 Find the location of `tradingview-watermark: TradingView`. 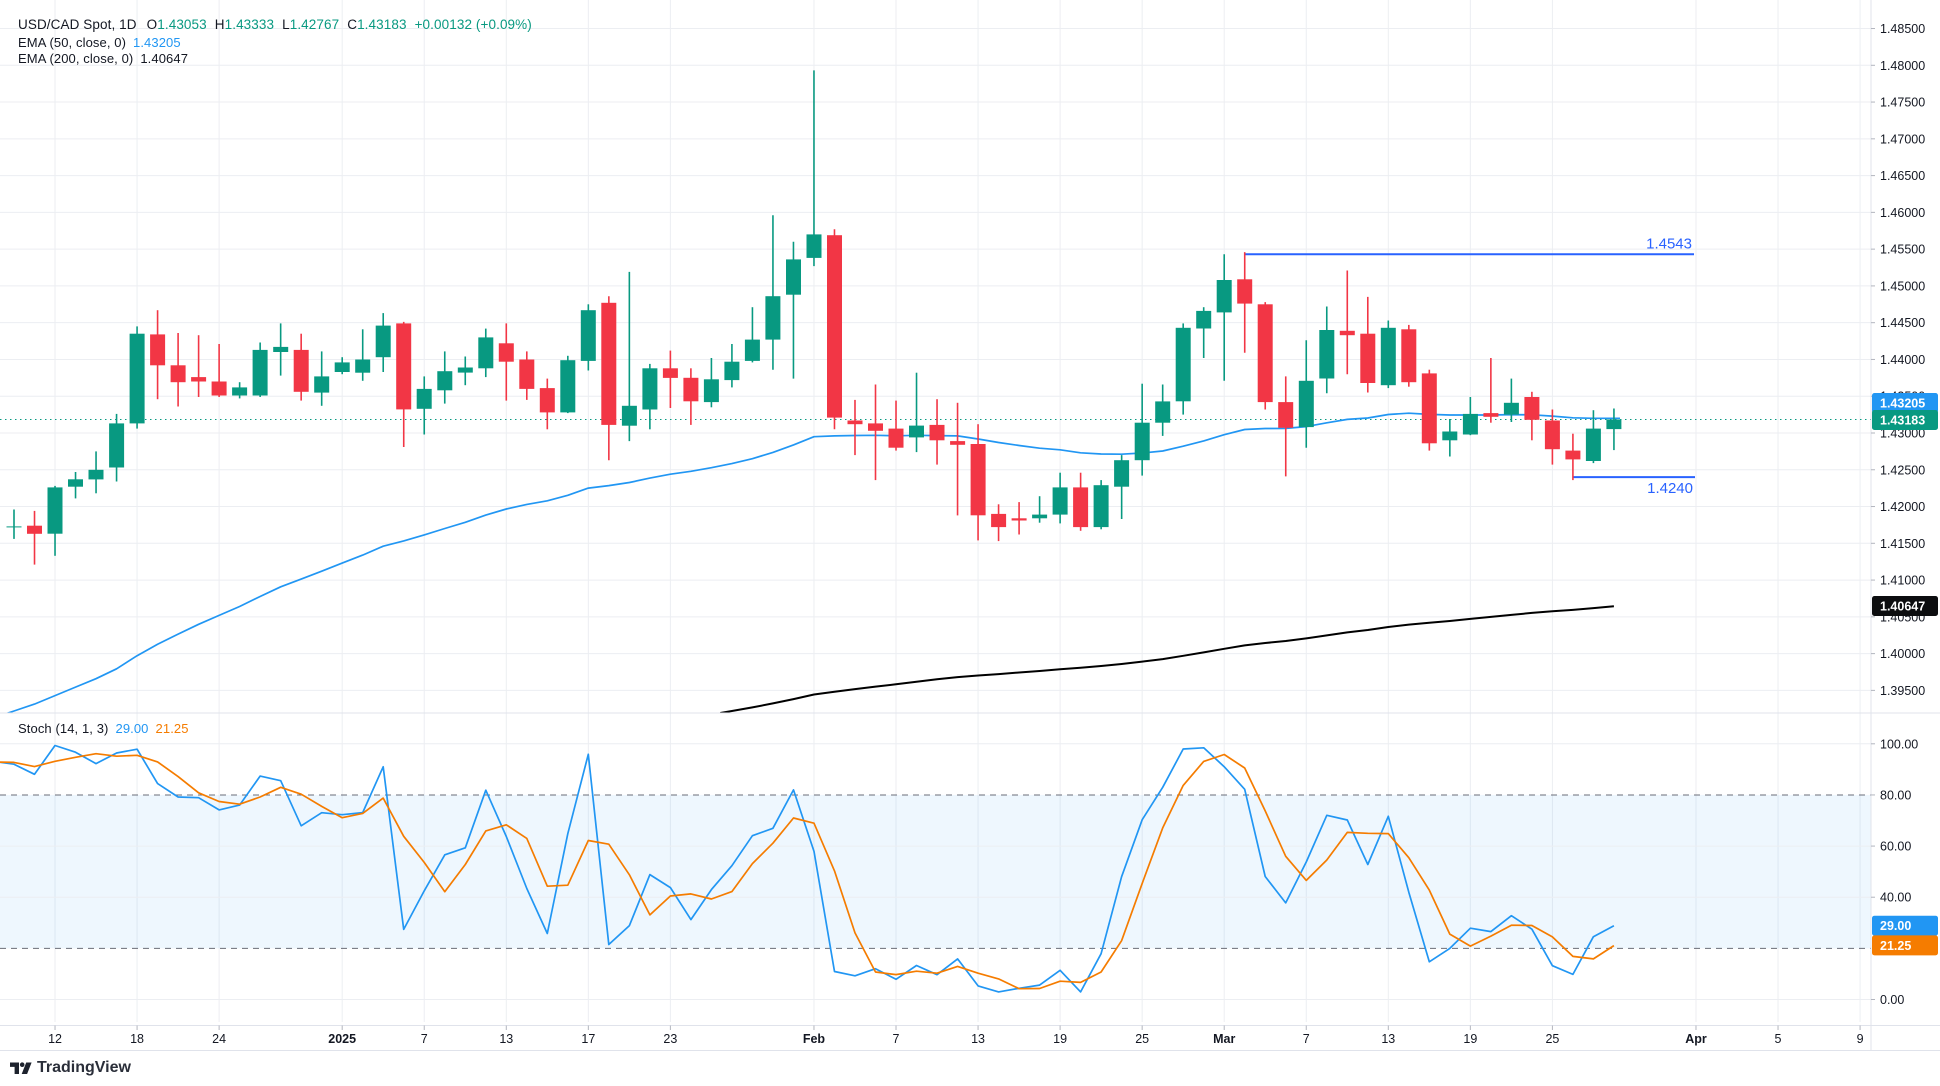

tradingview-watermark: TradingView is located at coordinates (70, 1068).